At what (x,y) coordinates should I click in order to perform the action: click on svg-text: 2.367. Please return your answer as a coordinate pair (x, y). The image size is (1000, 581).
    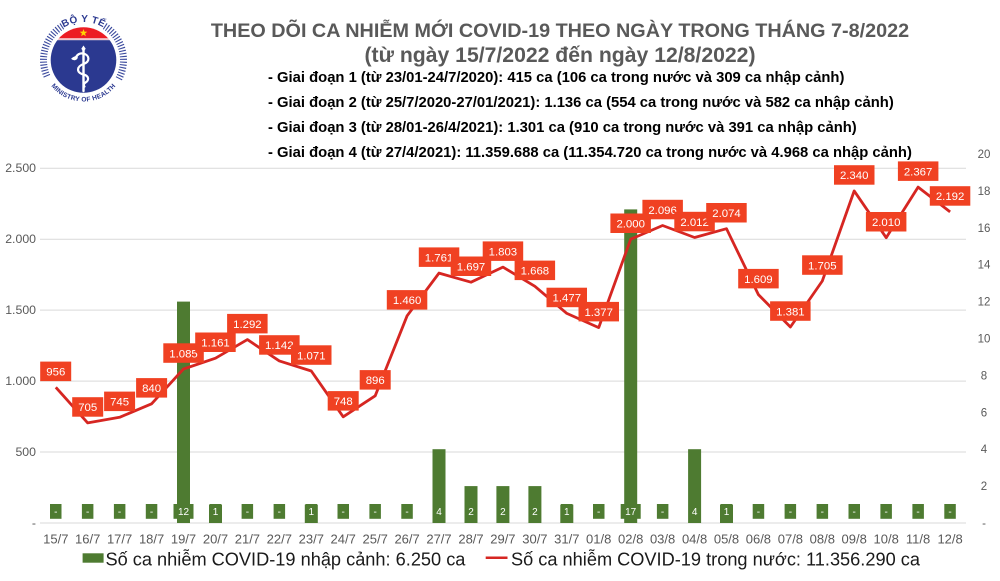
    Looking at the image, I should click on (918, 172).